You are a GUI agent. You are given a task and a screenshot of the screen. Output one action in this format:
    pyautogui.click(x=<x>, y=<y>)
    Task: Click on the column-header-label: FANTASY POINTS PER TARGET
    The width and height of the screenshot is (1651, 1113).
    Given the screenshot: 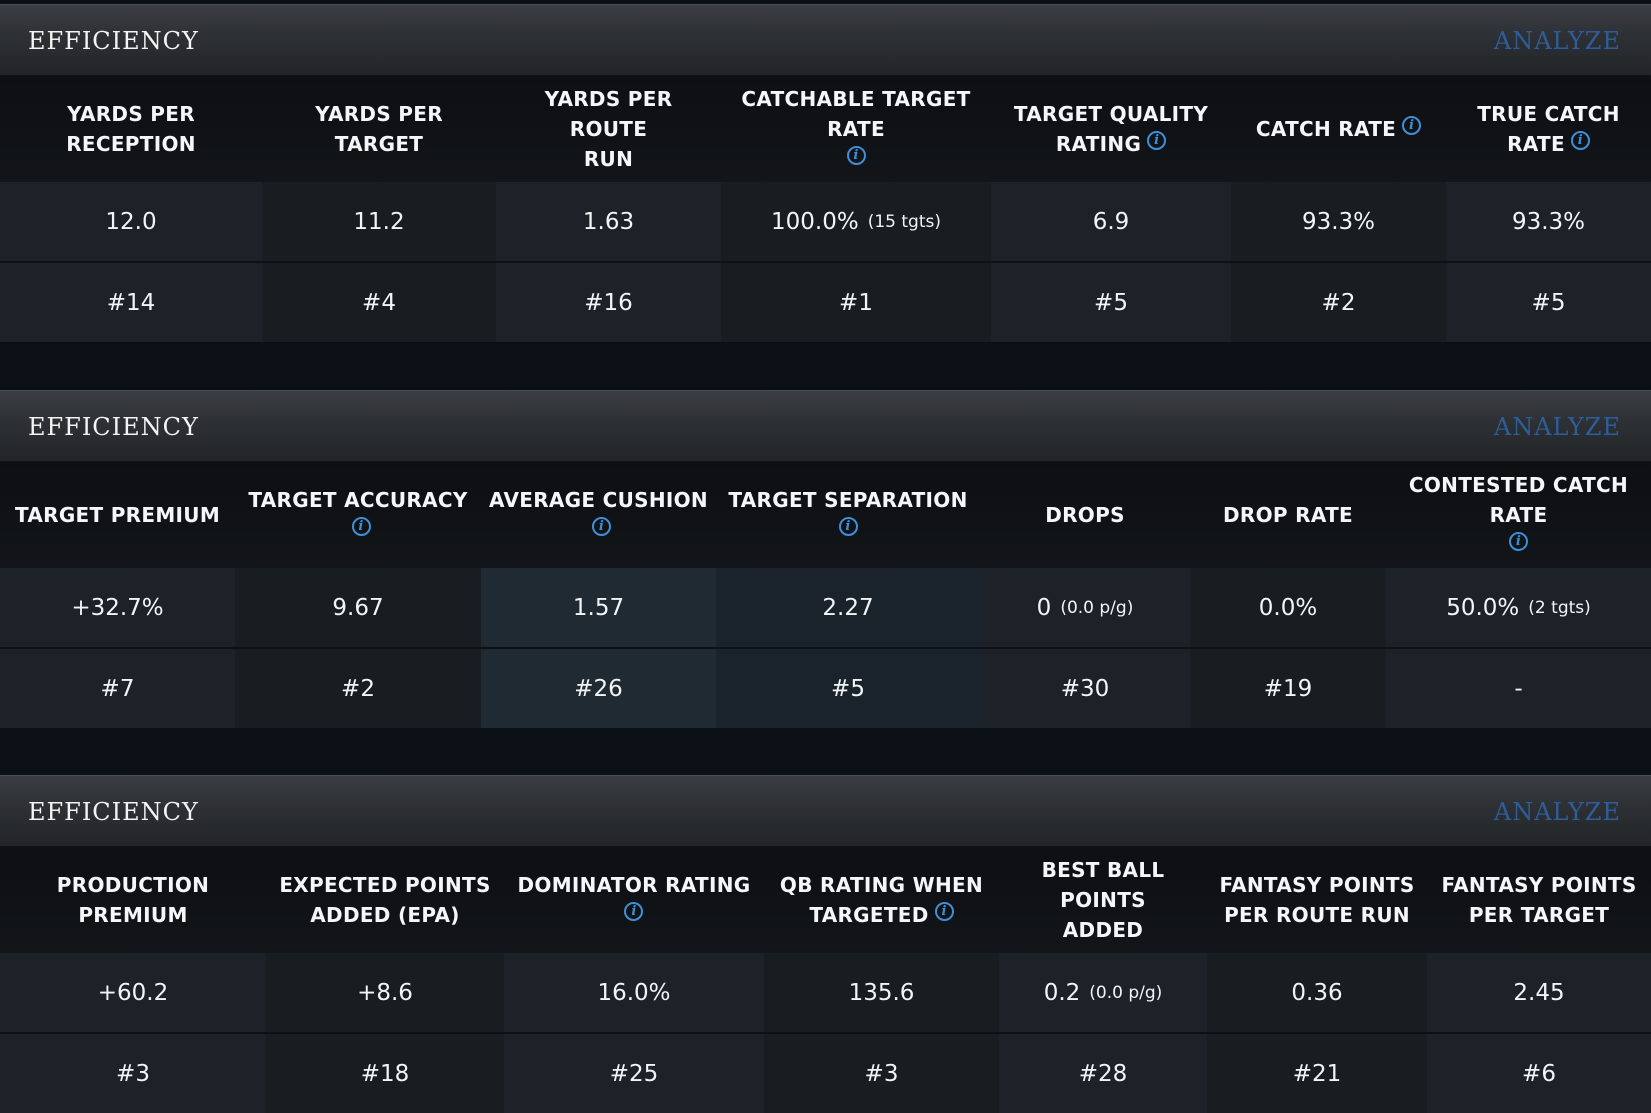 What is the action you would take?
    pyautogui.click(x=1538, y=900)
    